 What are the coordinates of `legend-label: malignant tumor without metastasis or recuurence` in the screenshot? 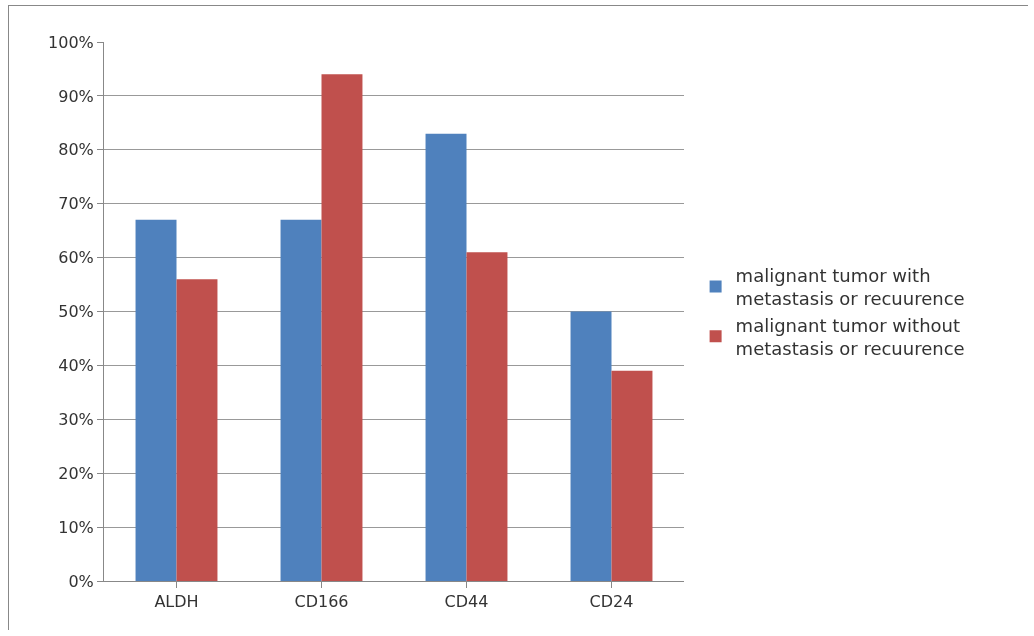 It's located at (850, 336).